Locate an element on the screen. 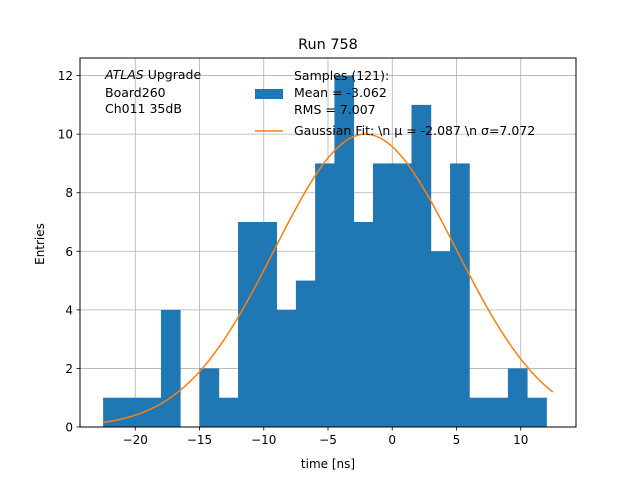 Image resolution: width=640 pixels, height=480 pixels. x-tick-label: 10 is located at coordinates (520, 440).